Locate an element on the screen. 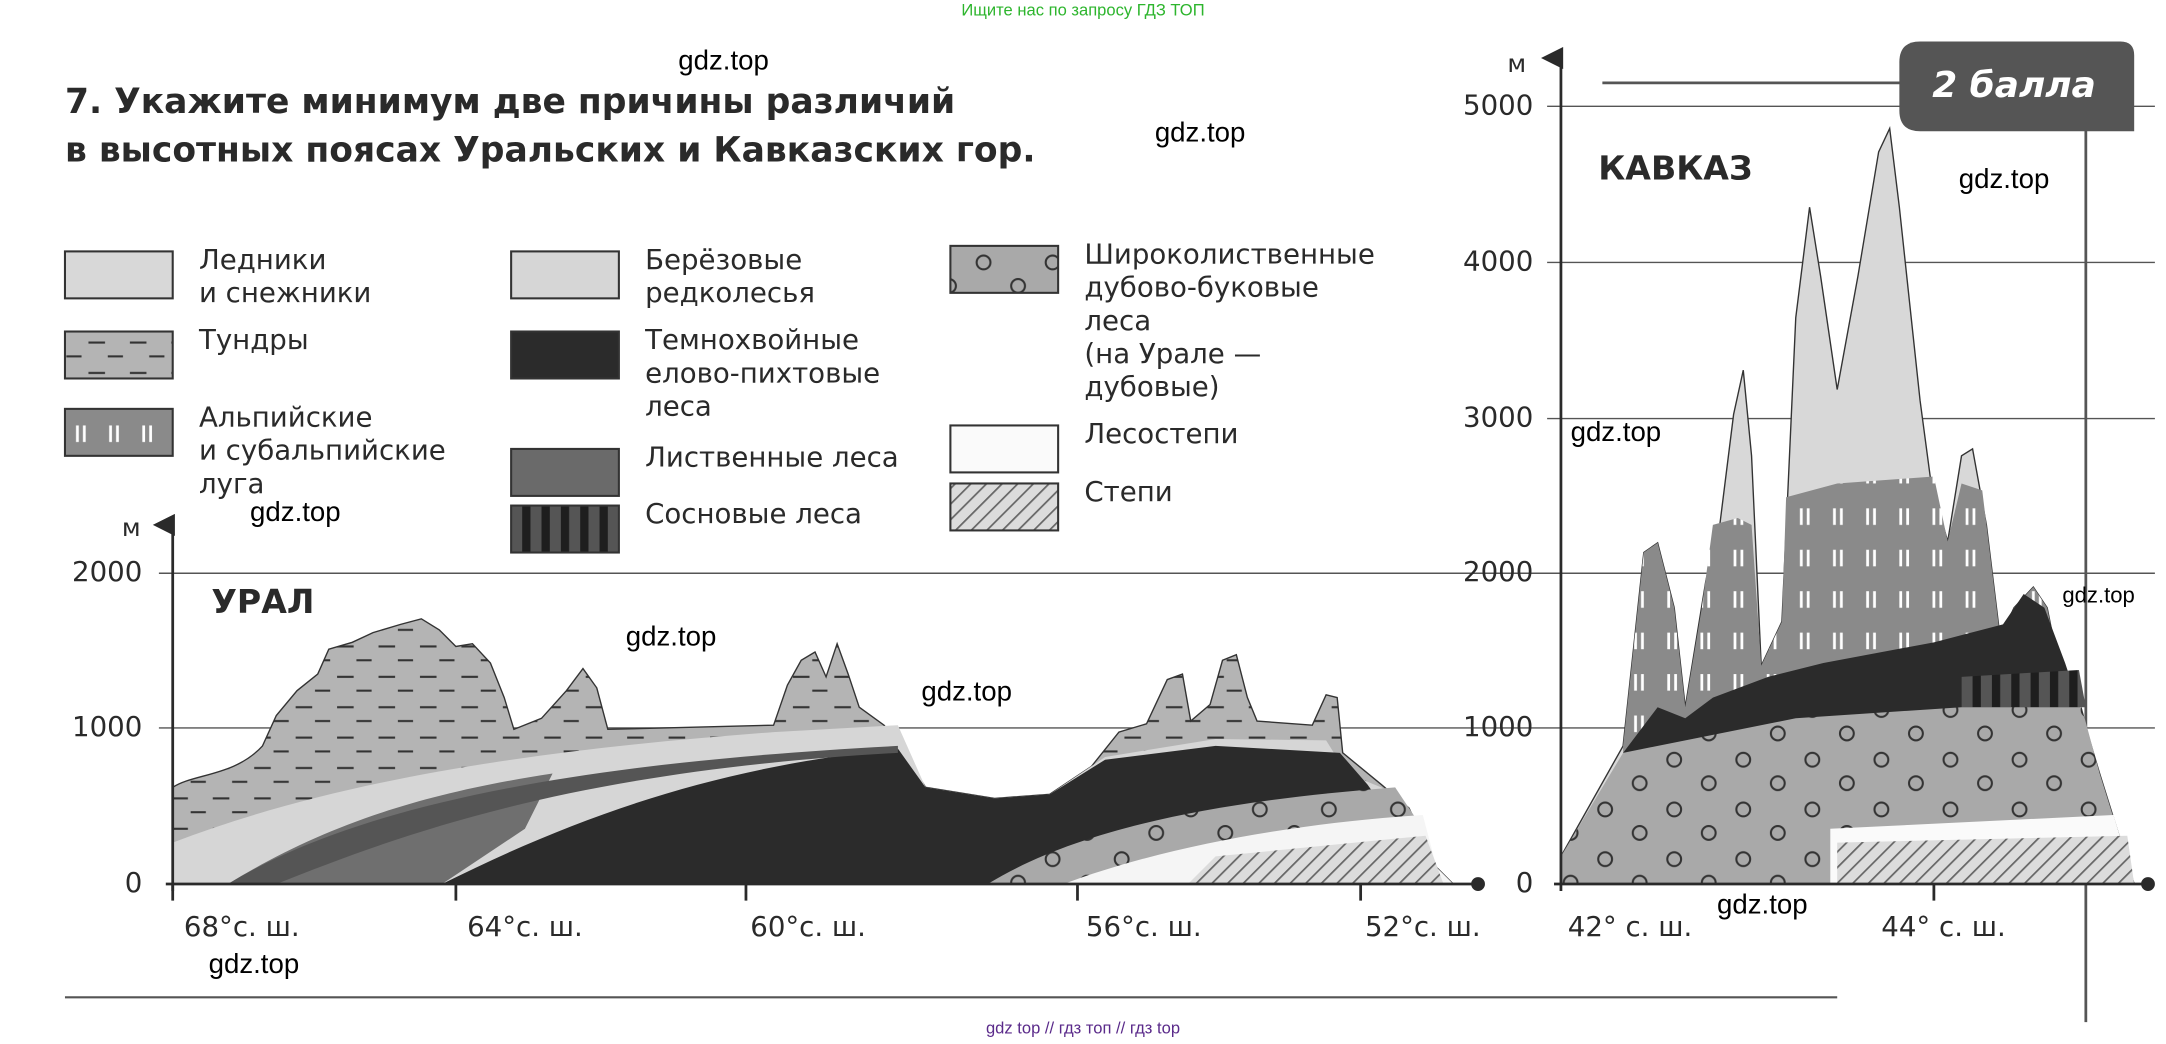 The height and width of the screenshot is (1044, 2166). legend-label: луга is located at coordinates (231, 483).